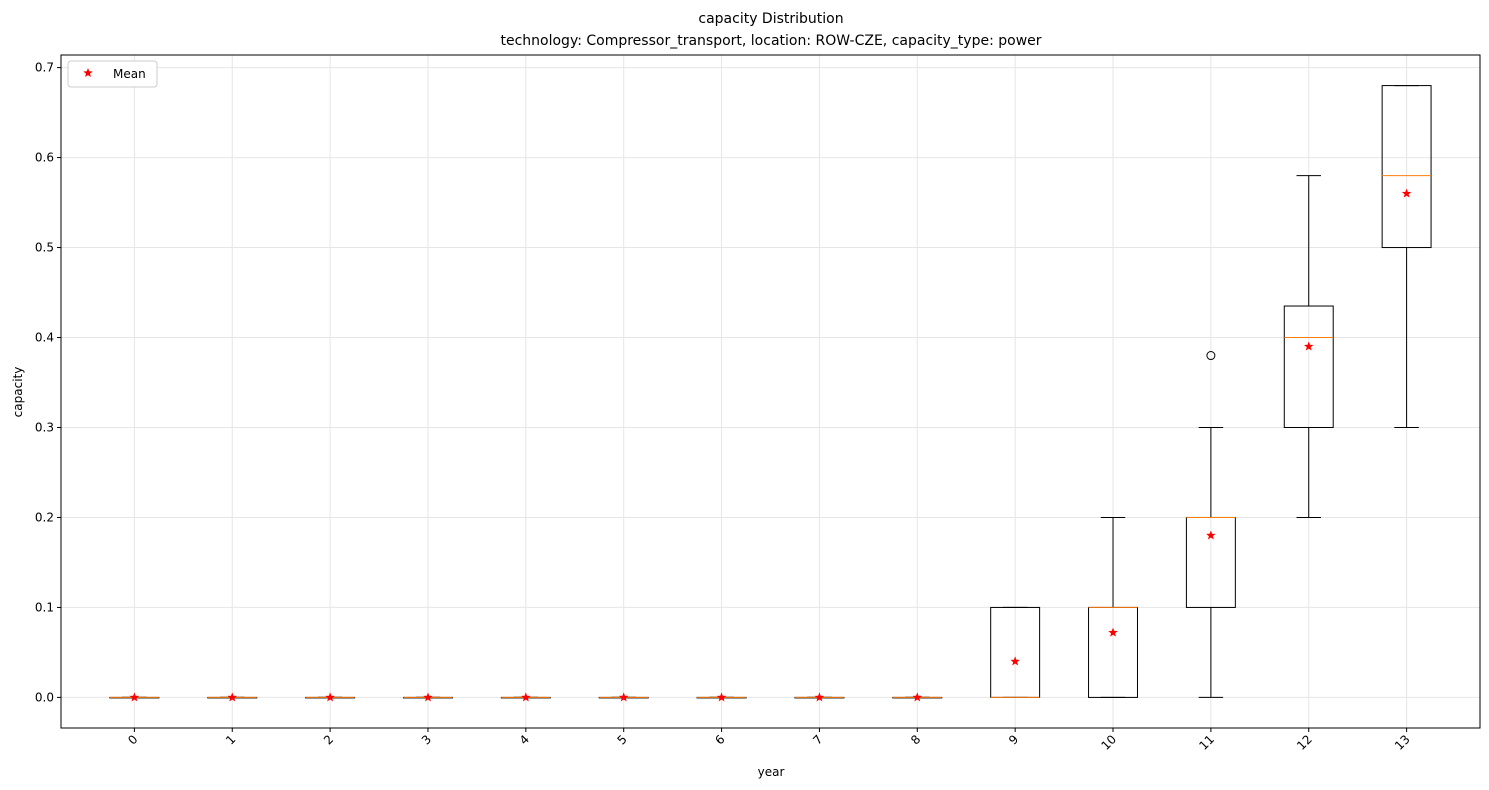  What do you see at coordinates (44, 607) in the screenshot?
I see `y-tick-label: 0.1` at bounding box center [44, 607].